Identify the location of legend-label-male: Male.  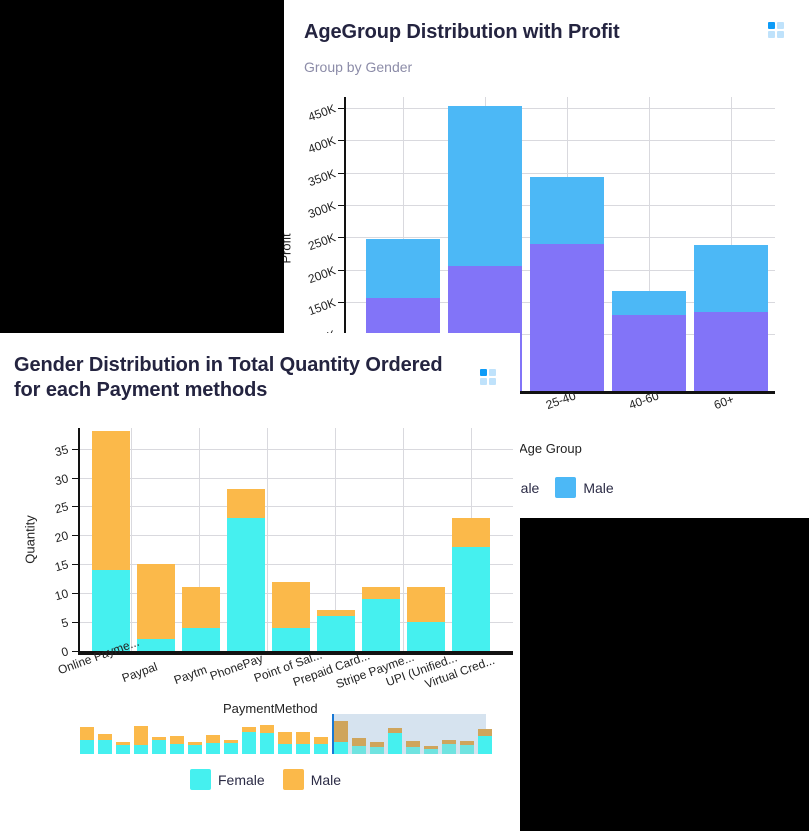
(326, 779).